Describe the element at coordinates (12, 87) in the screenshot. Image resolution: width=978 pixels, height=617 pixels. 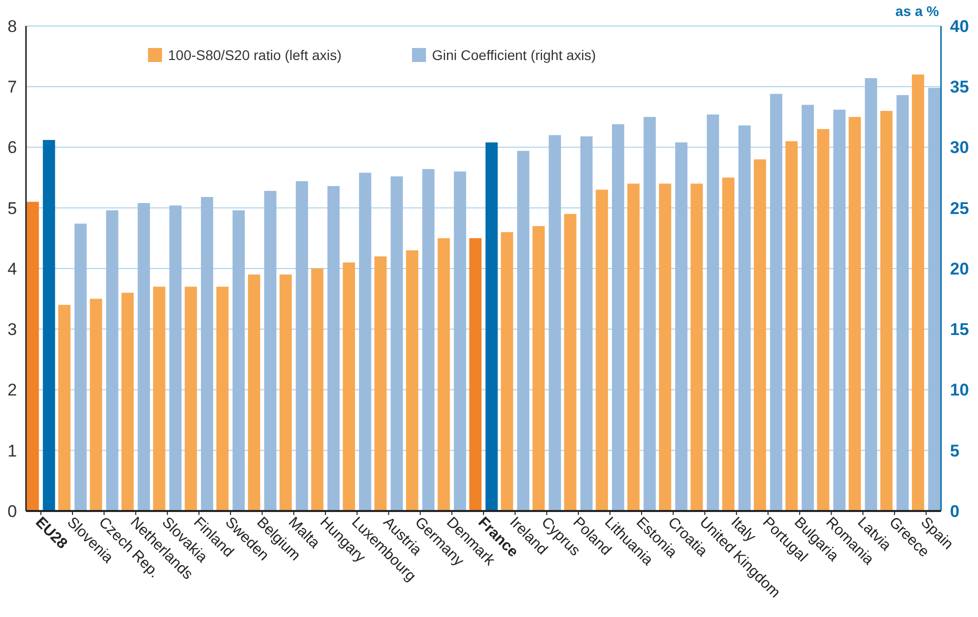
I see `y-tick-label: 7` at that location.